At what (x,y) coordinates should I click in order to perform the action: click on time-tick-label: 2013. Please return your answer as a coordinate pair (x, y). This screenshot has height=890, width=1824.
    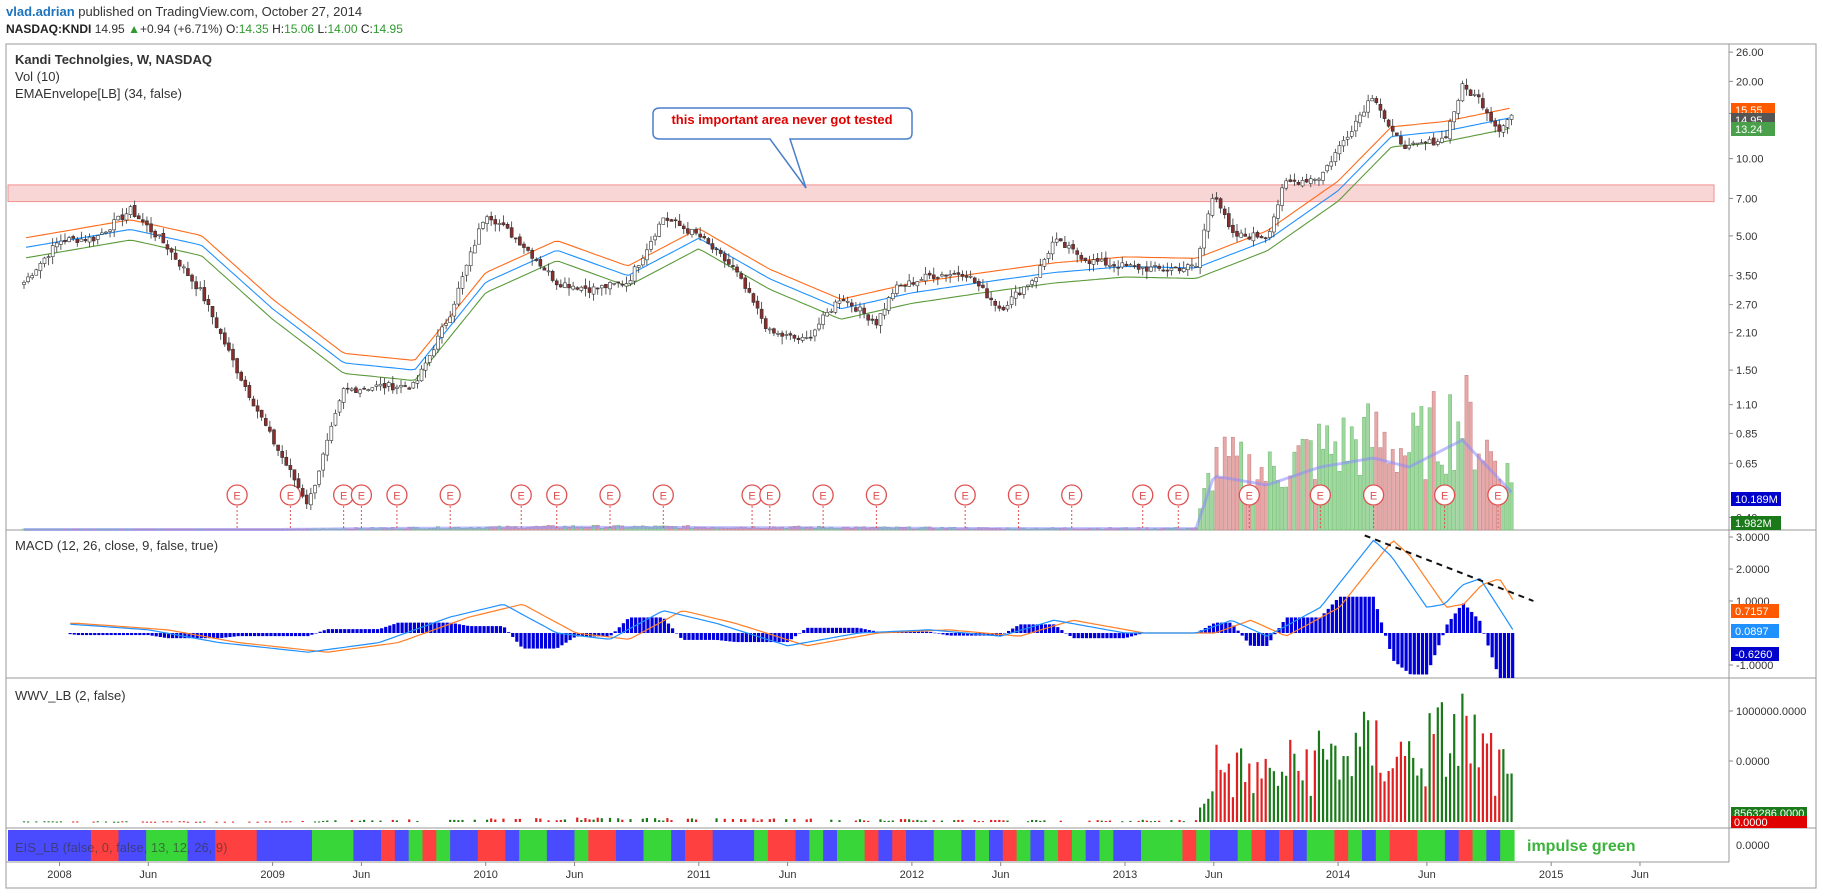
    Looking at the image, I should click on (1125, 875).